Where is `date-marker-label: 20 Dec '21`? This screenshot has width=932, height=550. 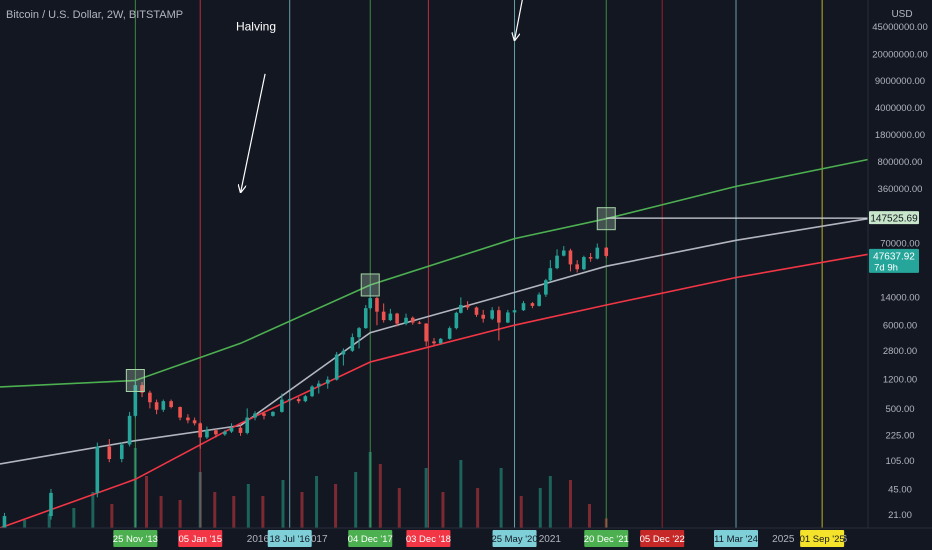
date-marker-label: 20 Dec '21 is located at coordinates (606, 538).